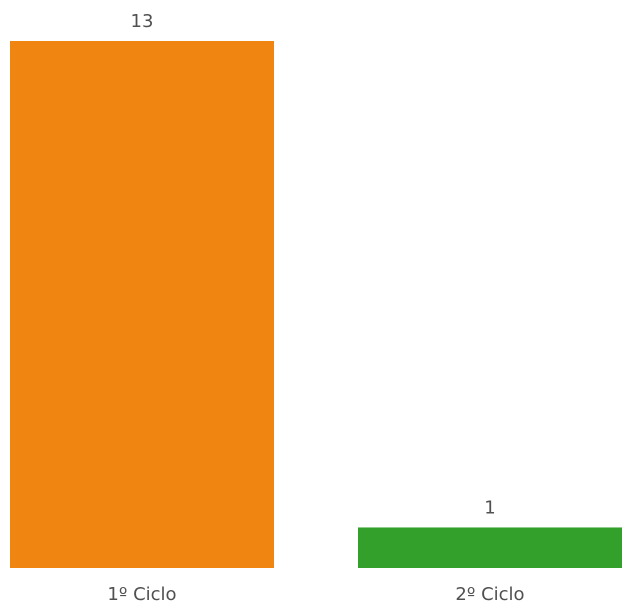 This screenshot has width=622, height=611. What do you see at coordinates (489, 594) in the screenshot?
I see `category-label-2: 2º Ciclo` at bounding box center [489, 594].